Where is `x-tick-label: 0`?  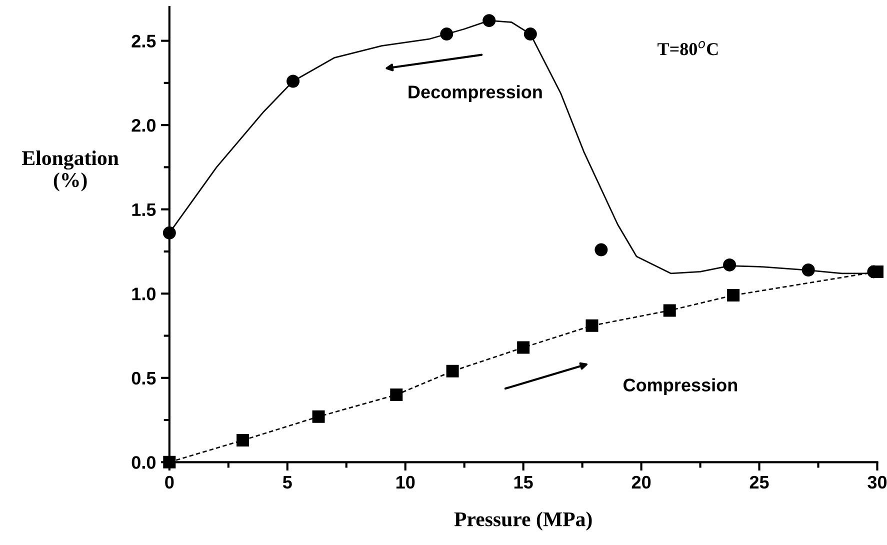 x-tick-label: 0 is located at coordinates (169, 482).